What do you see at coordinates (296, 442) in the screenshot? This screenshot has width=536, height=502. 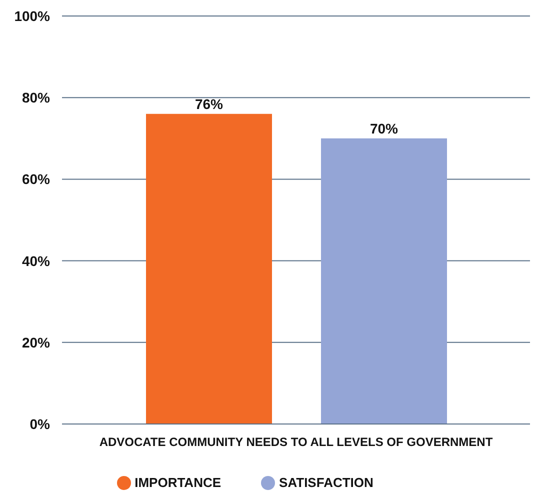 I see `x-tick-label: ADVOCATE COMMUNITY NEEDS TO ALL LEVELS OF GOVERNMENT` at bounding box center [296, 442].